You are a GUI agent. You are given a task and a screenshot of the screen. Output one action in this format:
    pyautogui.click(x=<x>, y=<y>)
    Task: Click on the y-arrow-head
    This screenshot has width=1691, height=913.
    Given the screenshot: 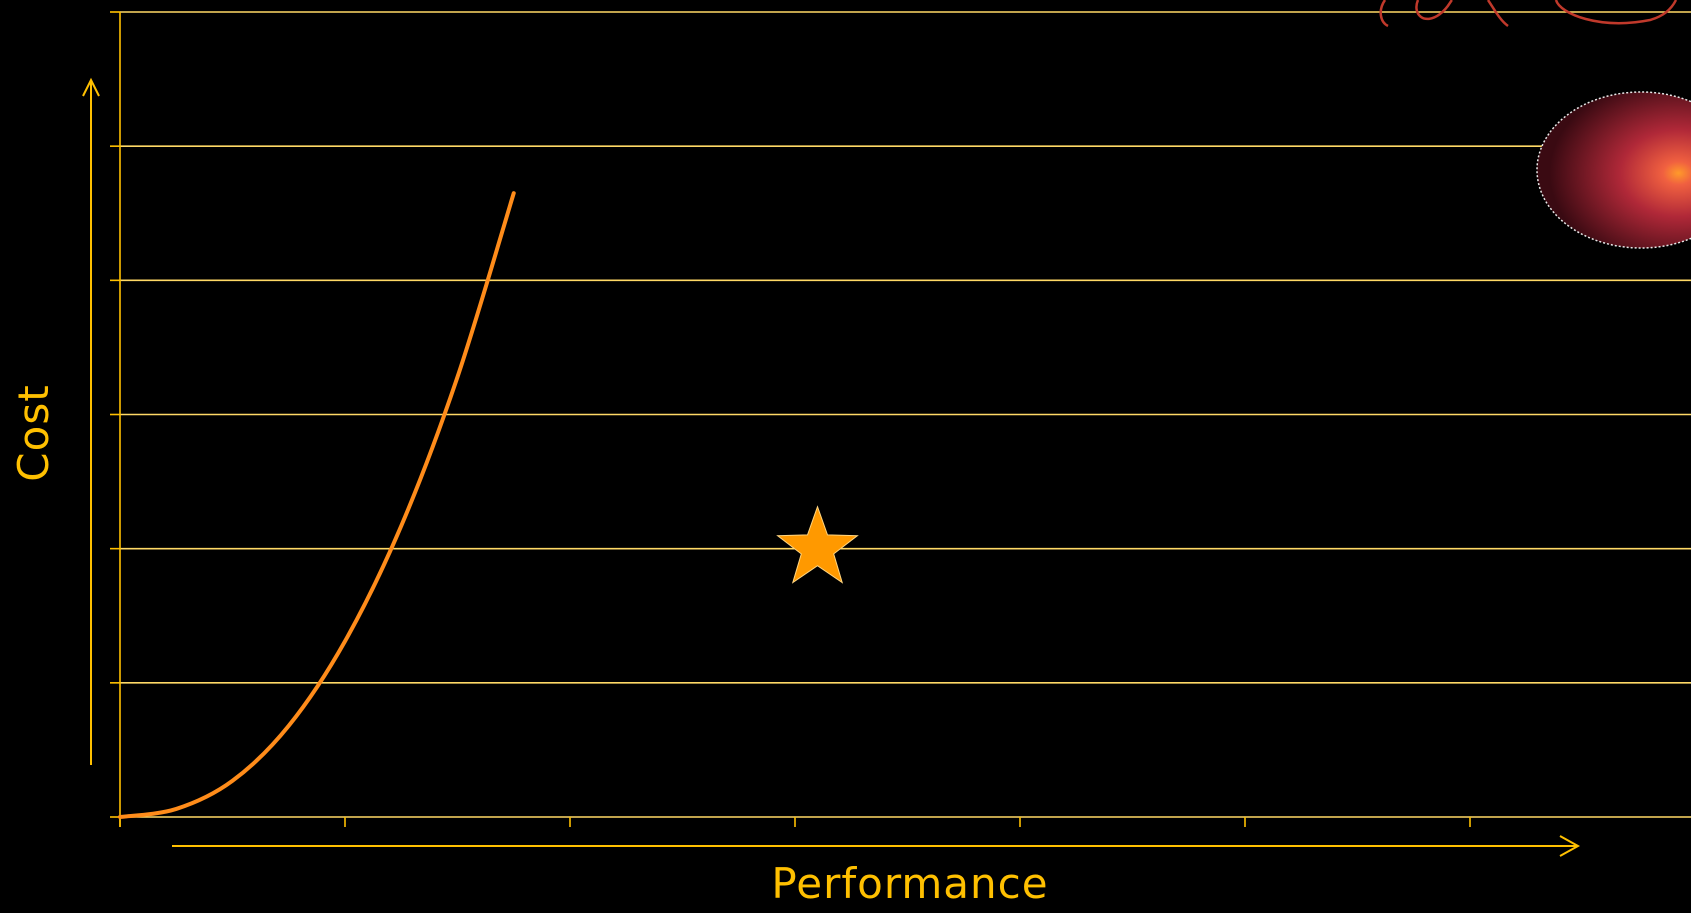 What is the action you would take?
    pyautogui.click(x=91, y=87)
    